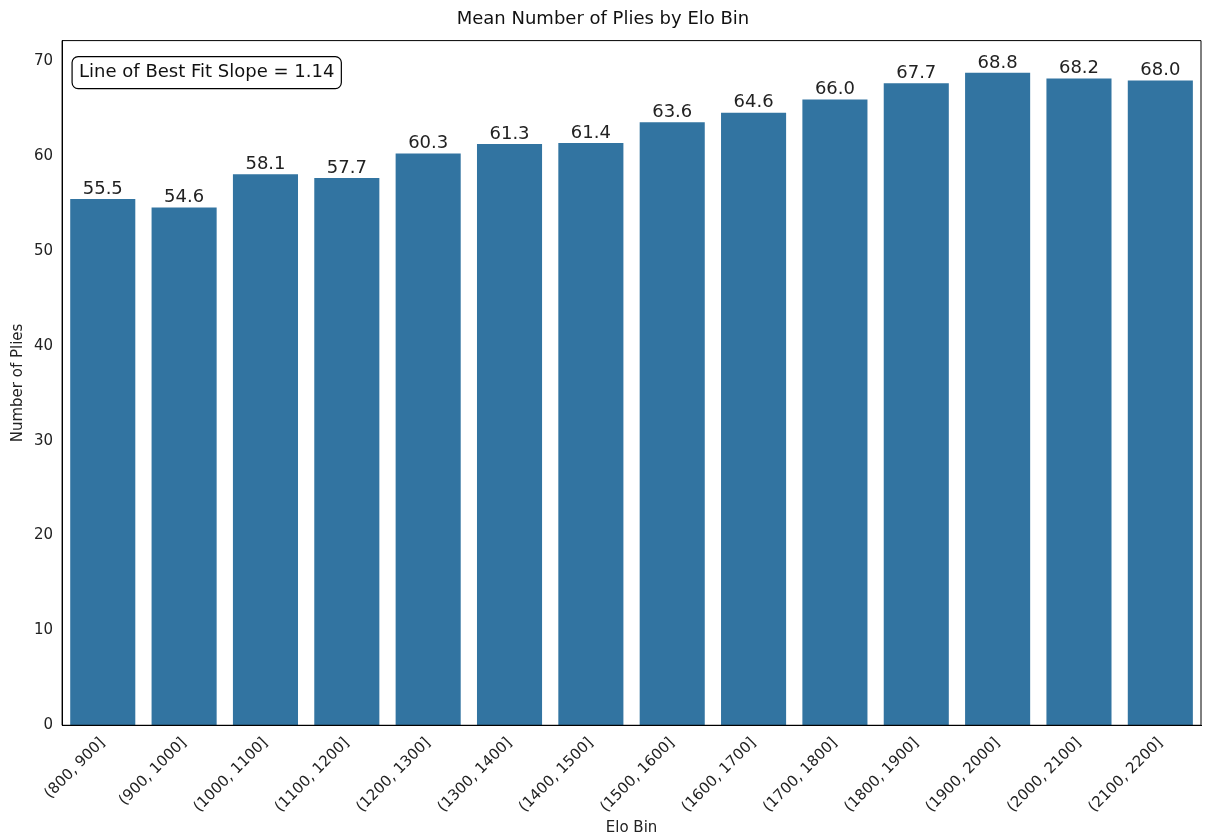  Describe the element at coordinates (603, 18) in the screenshot. I see `chart-title: Mean Number of Plies by Elo Bin` at that location.